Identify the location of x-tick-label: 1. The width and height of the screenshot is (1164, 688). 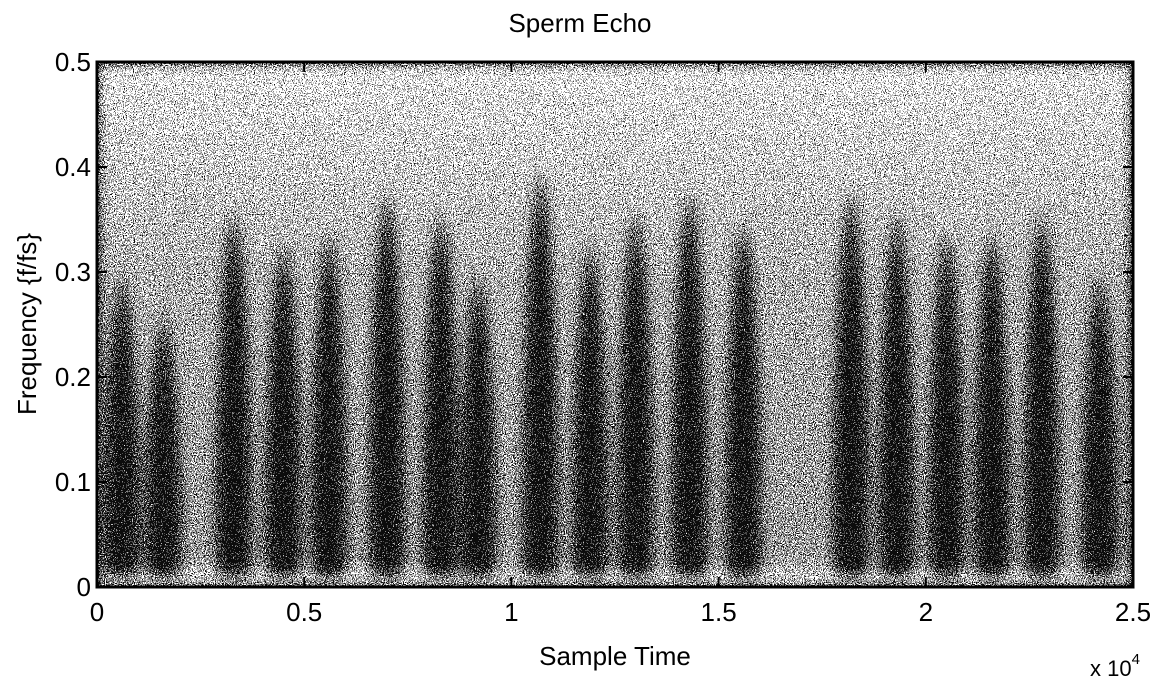
(511, 612).